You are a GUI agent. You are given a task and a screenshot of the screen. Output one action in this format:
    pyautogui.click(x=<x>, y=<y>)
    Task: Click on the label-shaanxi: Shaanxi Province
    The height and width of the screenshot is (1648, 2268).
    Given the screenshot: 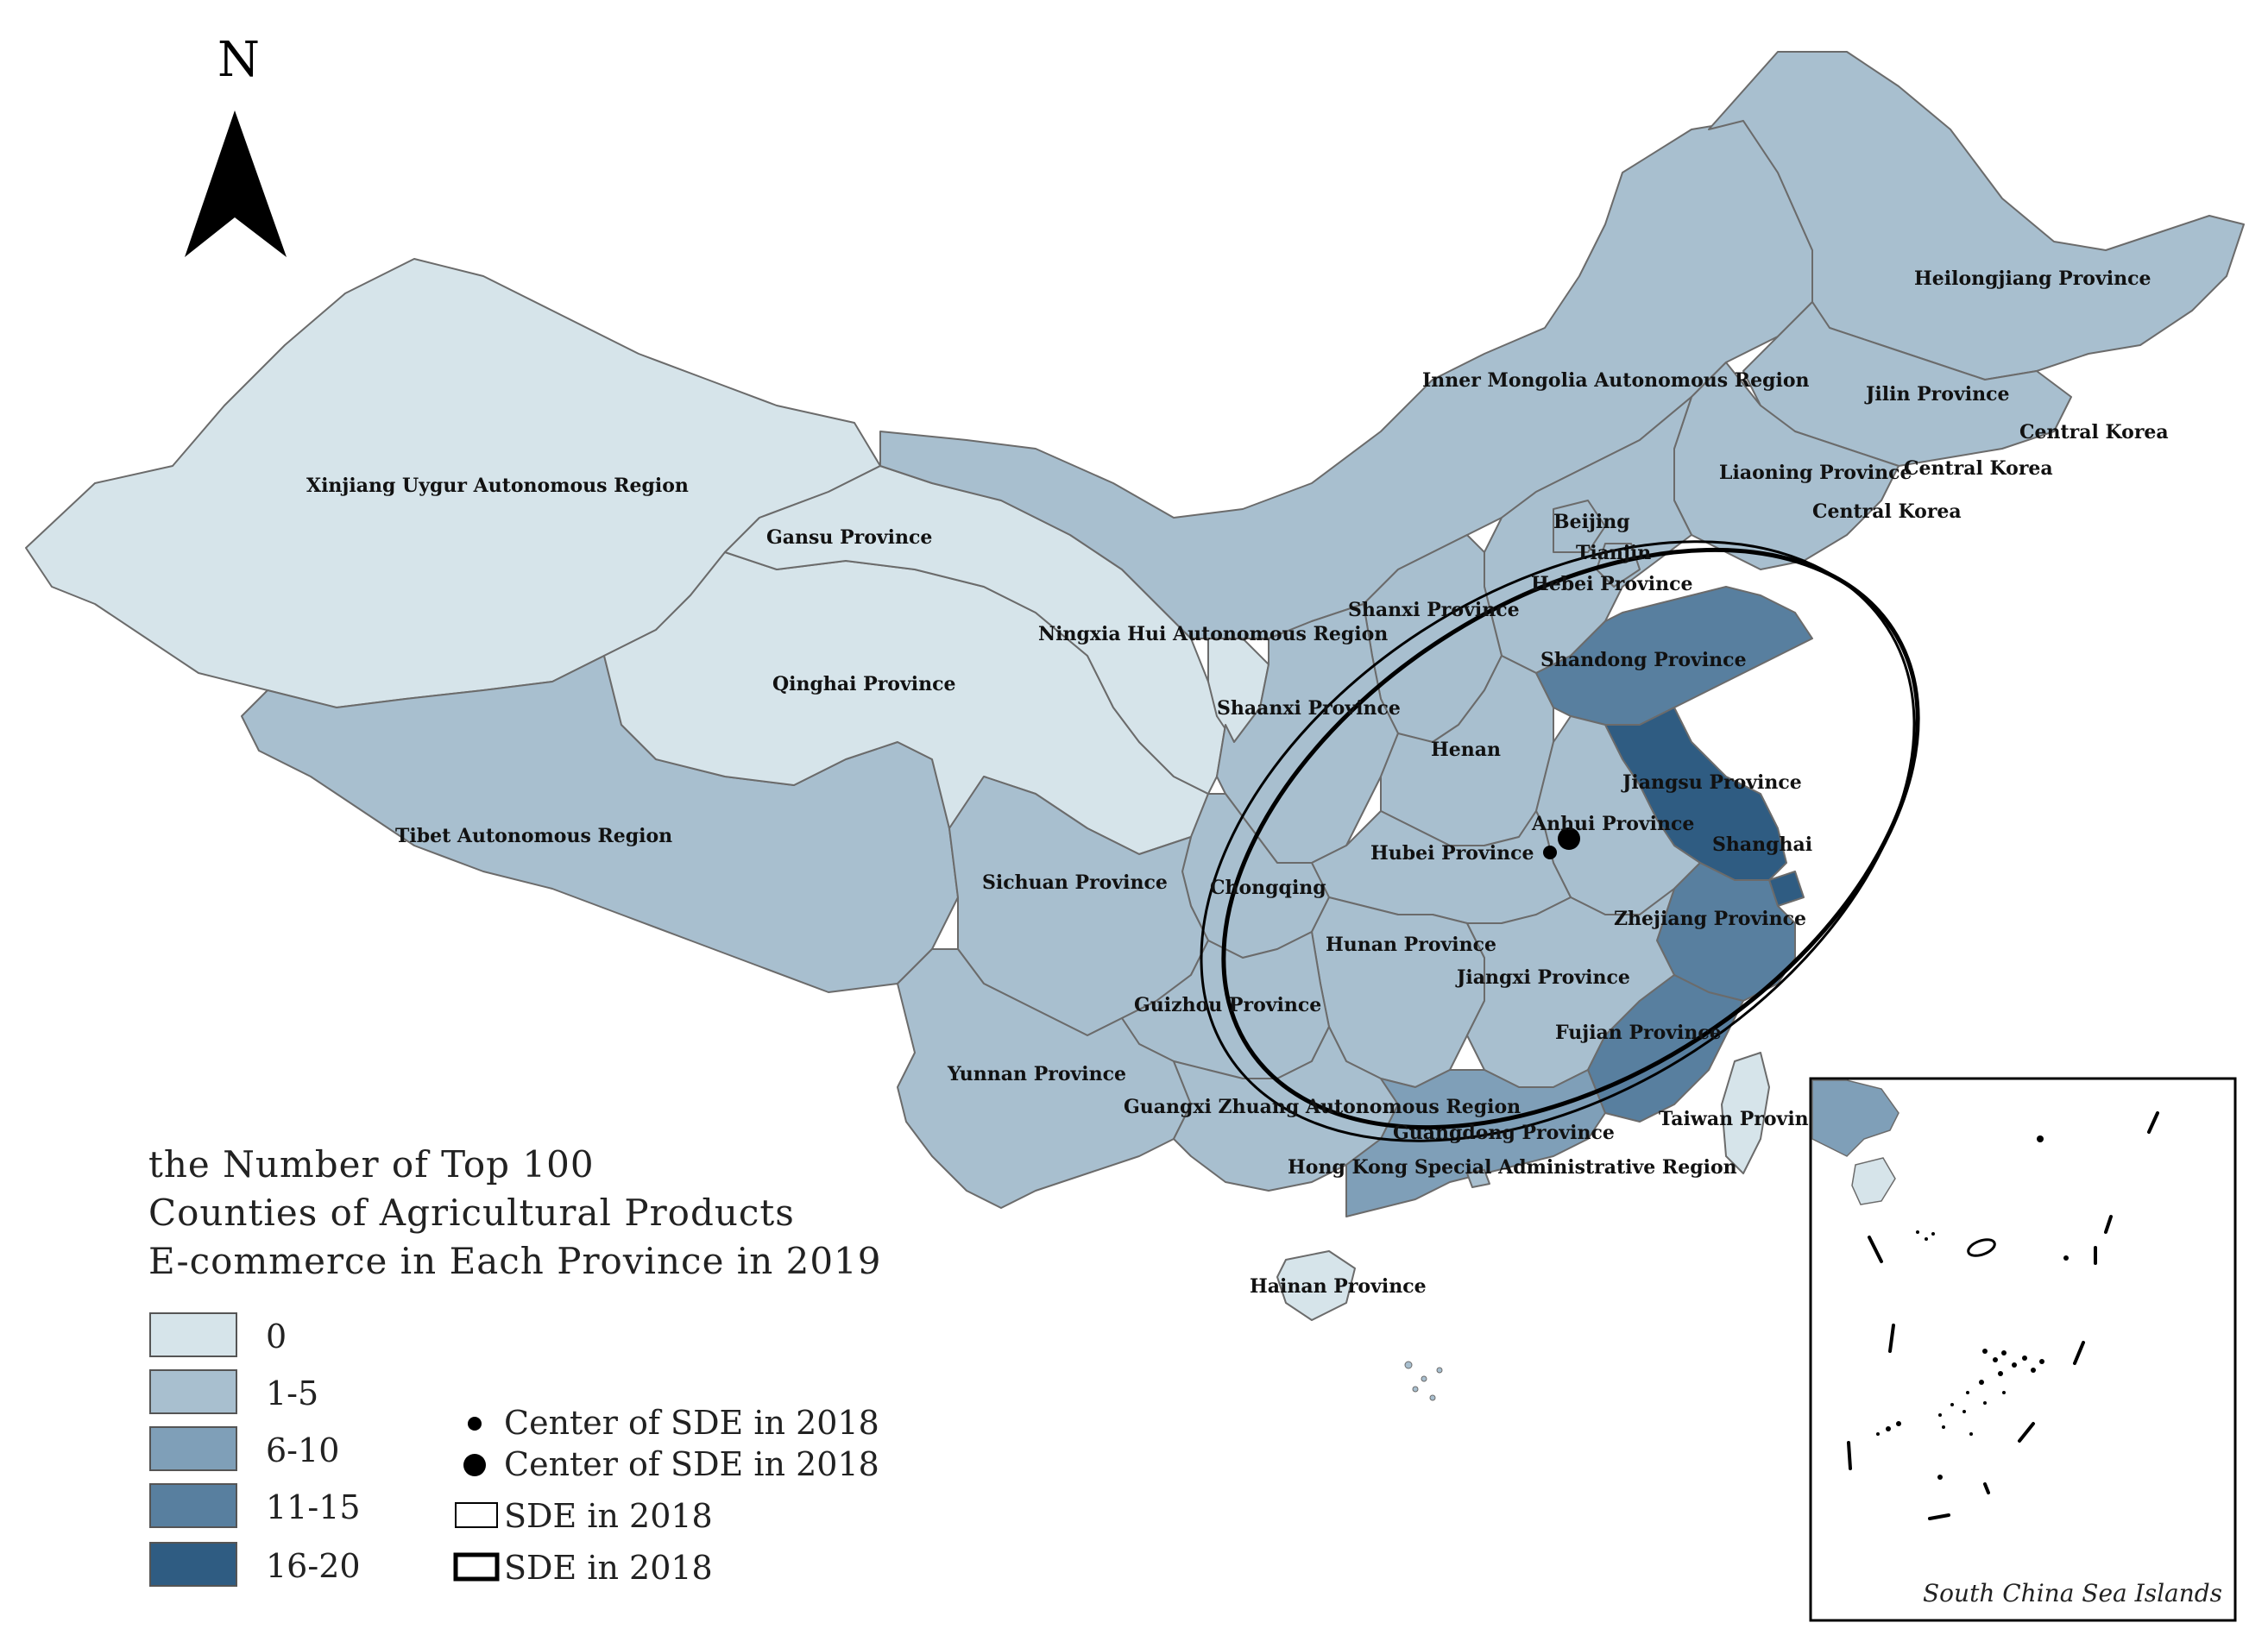 What is the action you would take?
    pyautogui.click(x=1309, y=708)
    